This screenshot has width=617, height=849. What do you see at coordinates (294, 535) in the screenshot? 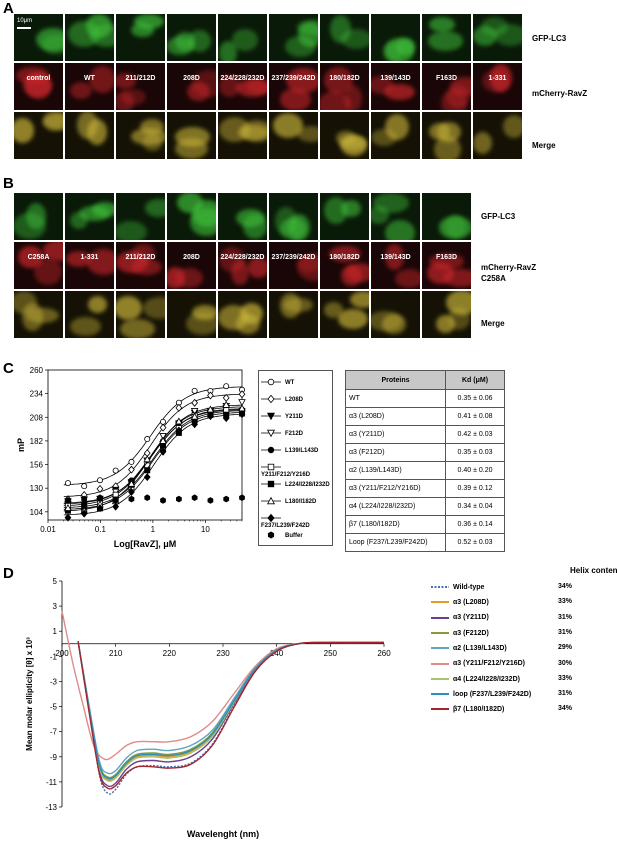
I see `legend-label: Buffer` at bounding box center [294, 535].